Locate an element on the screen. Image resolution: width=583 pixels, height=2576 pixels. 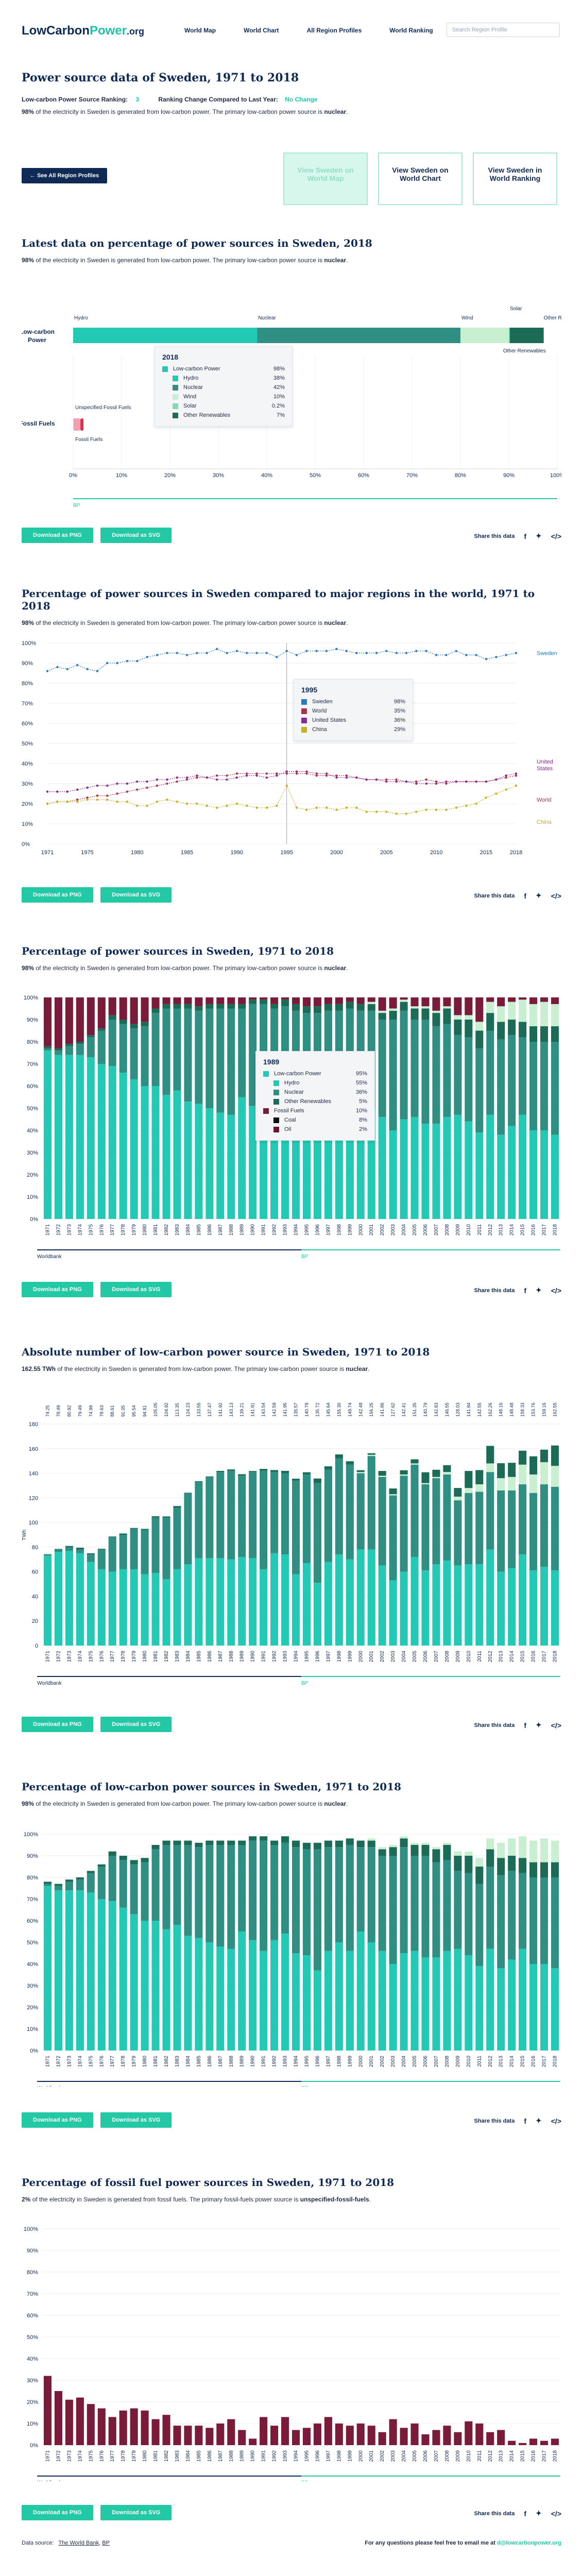
see-all-profiles-button: ← See All Region Profiles is located at coordinates (65, 175).